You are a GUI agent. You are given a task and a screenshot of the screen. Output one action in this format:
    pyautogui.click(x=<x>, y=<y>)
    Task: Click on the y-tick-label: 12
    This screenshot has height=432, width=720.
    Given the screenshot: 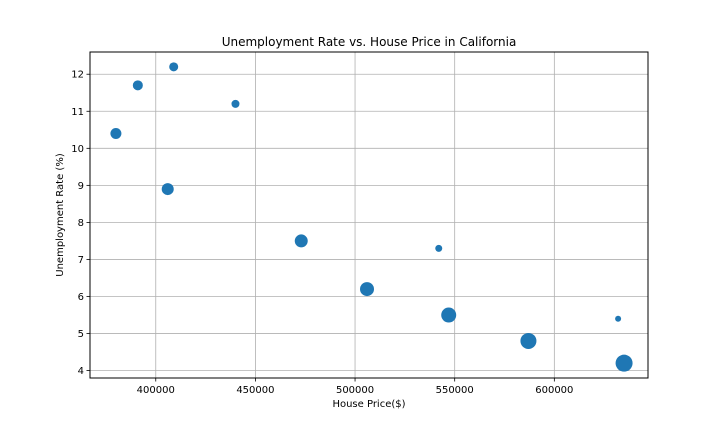 What is the action you would take?
    pyautogui.click(x=77, y=75)
    